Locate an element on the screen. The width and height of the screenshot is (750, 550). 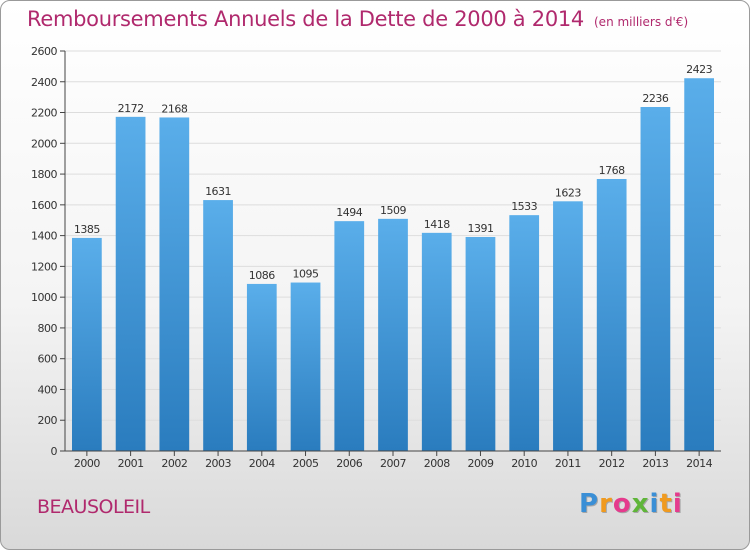
logo-letter: r is located at coordinates (606, 504).